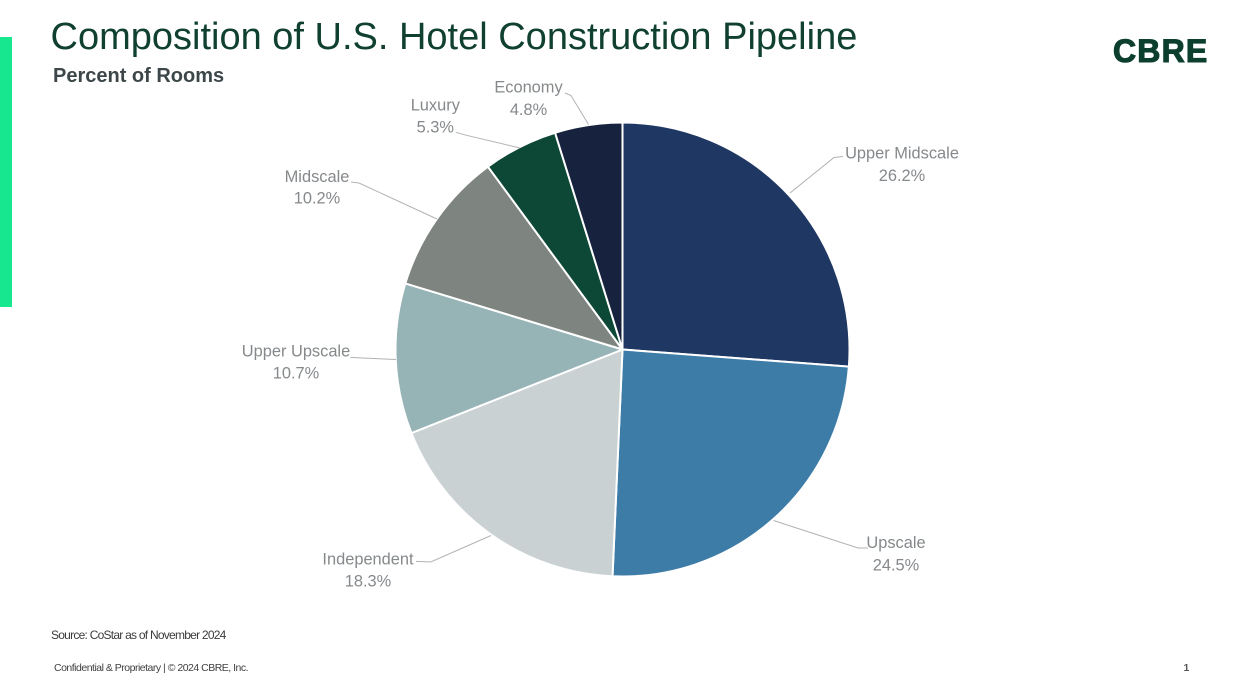  Describe the element at coordinates (902, 154) in the screenshot. I see `svg-text: Upper Midscale` at that location.